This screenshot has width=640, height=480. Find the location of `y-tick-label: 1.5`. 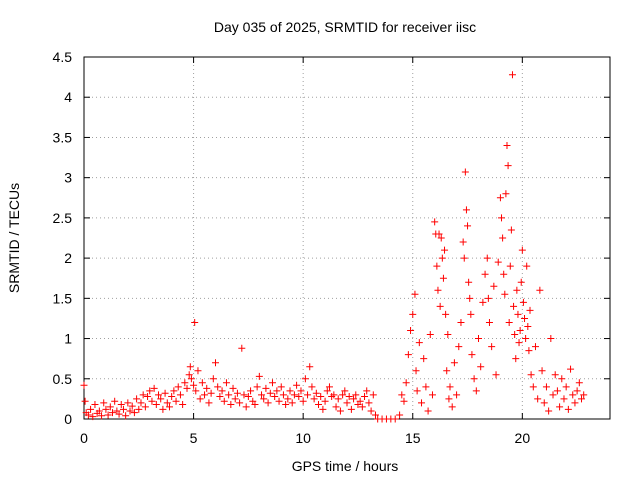

y-tick-label: 1.5 is located at coordinates (63, 298).